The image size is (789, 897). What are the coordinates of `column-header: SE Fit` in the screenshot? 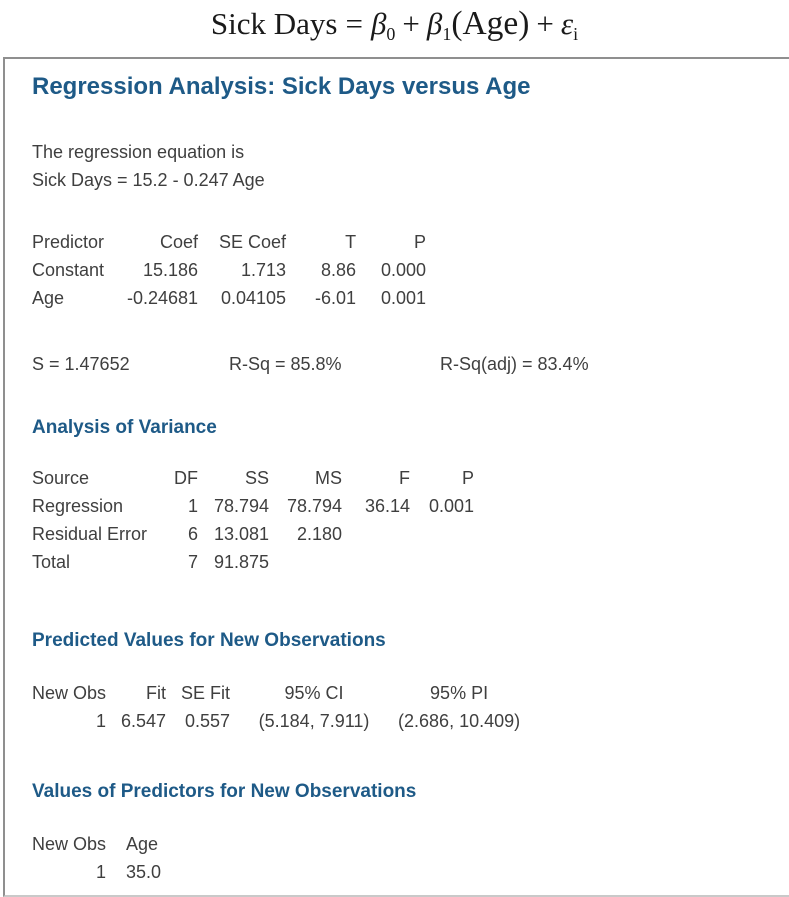 It's located at (206, 693).